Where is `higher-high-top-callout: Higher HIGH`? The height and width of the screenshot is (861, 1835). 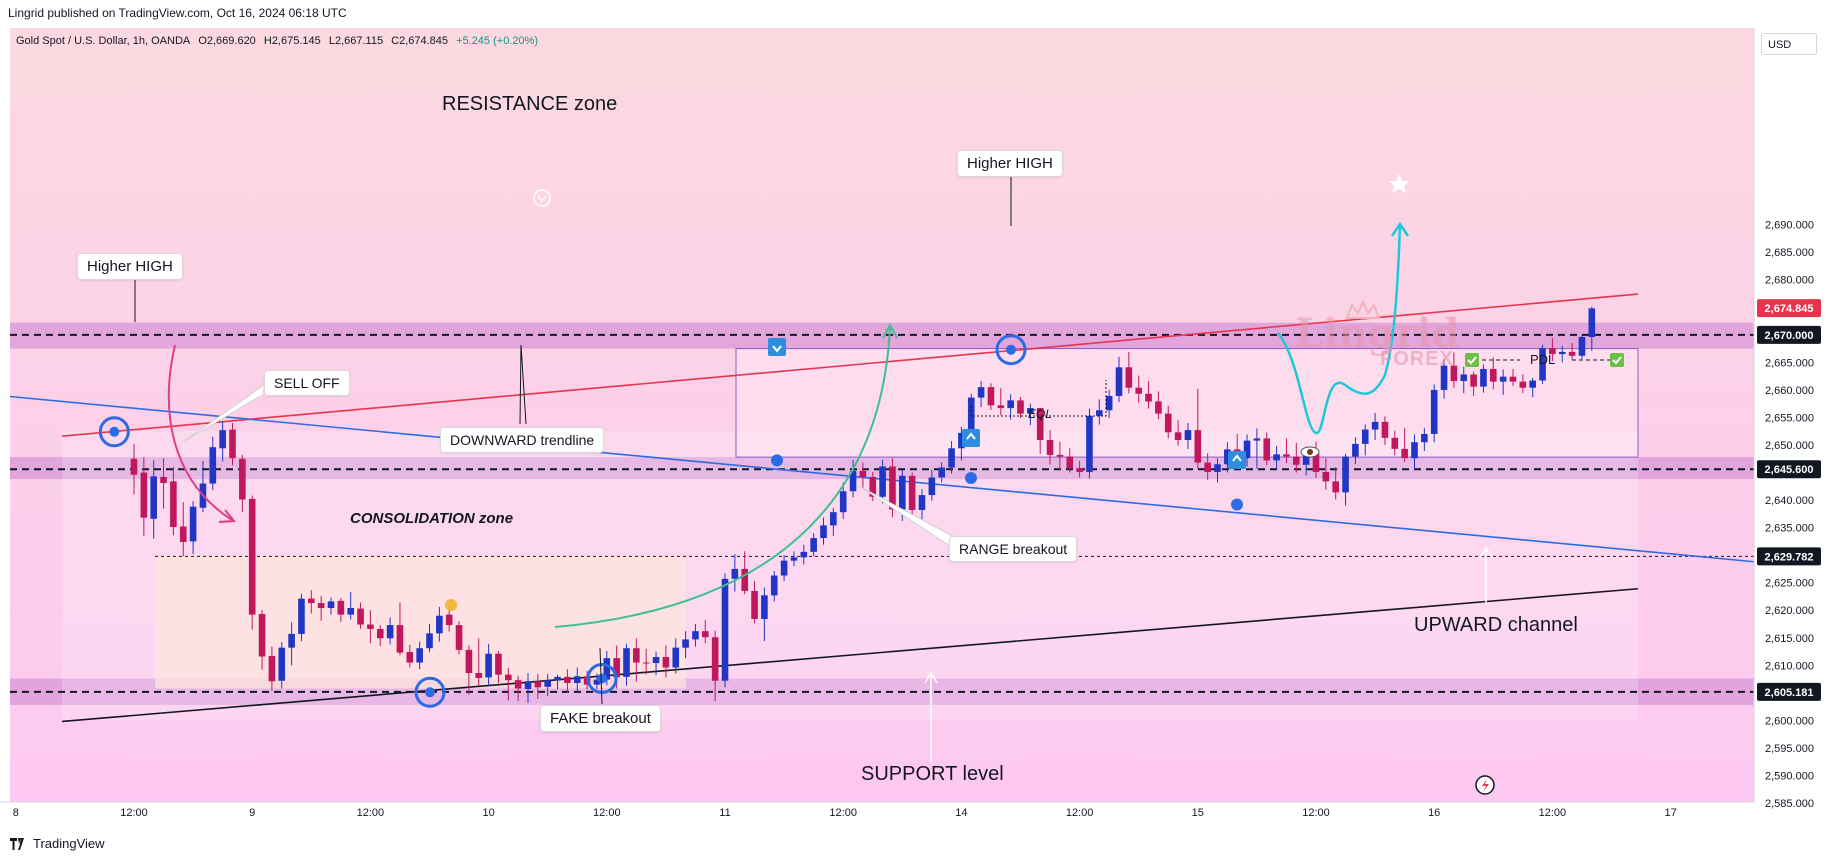
higher-high-top-callout: Higher HIGH is located at coordinates (1010, 163).